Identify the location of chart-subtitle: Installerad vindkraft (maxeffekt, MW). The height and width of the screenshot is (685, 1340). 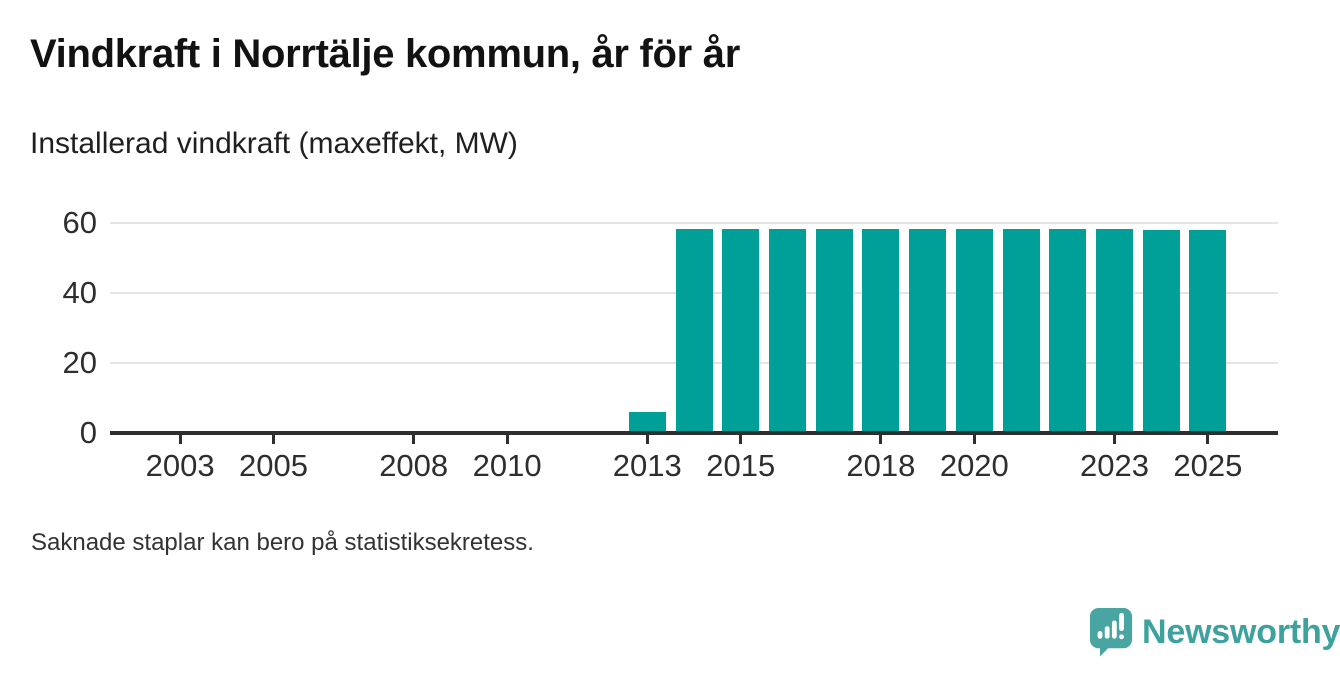
(274, 143).